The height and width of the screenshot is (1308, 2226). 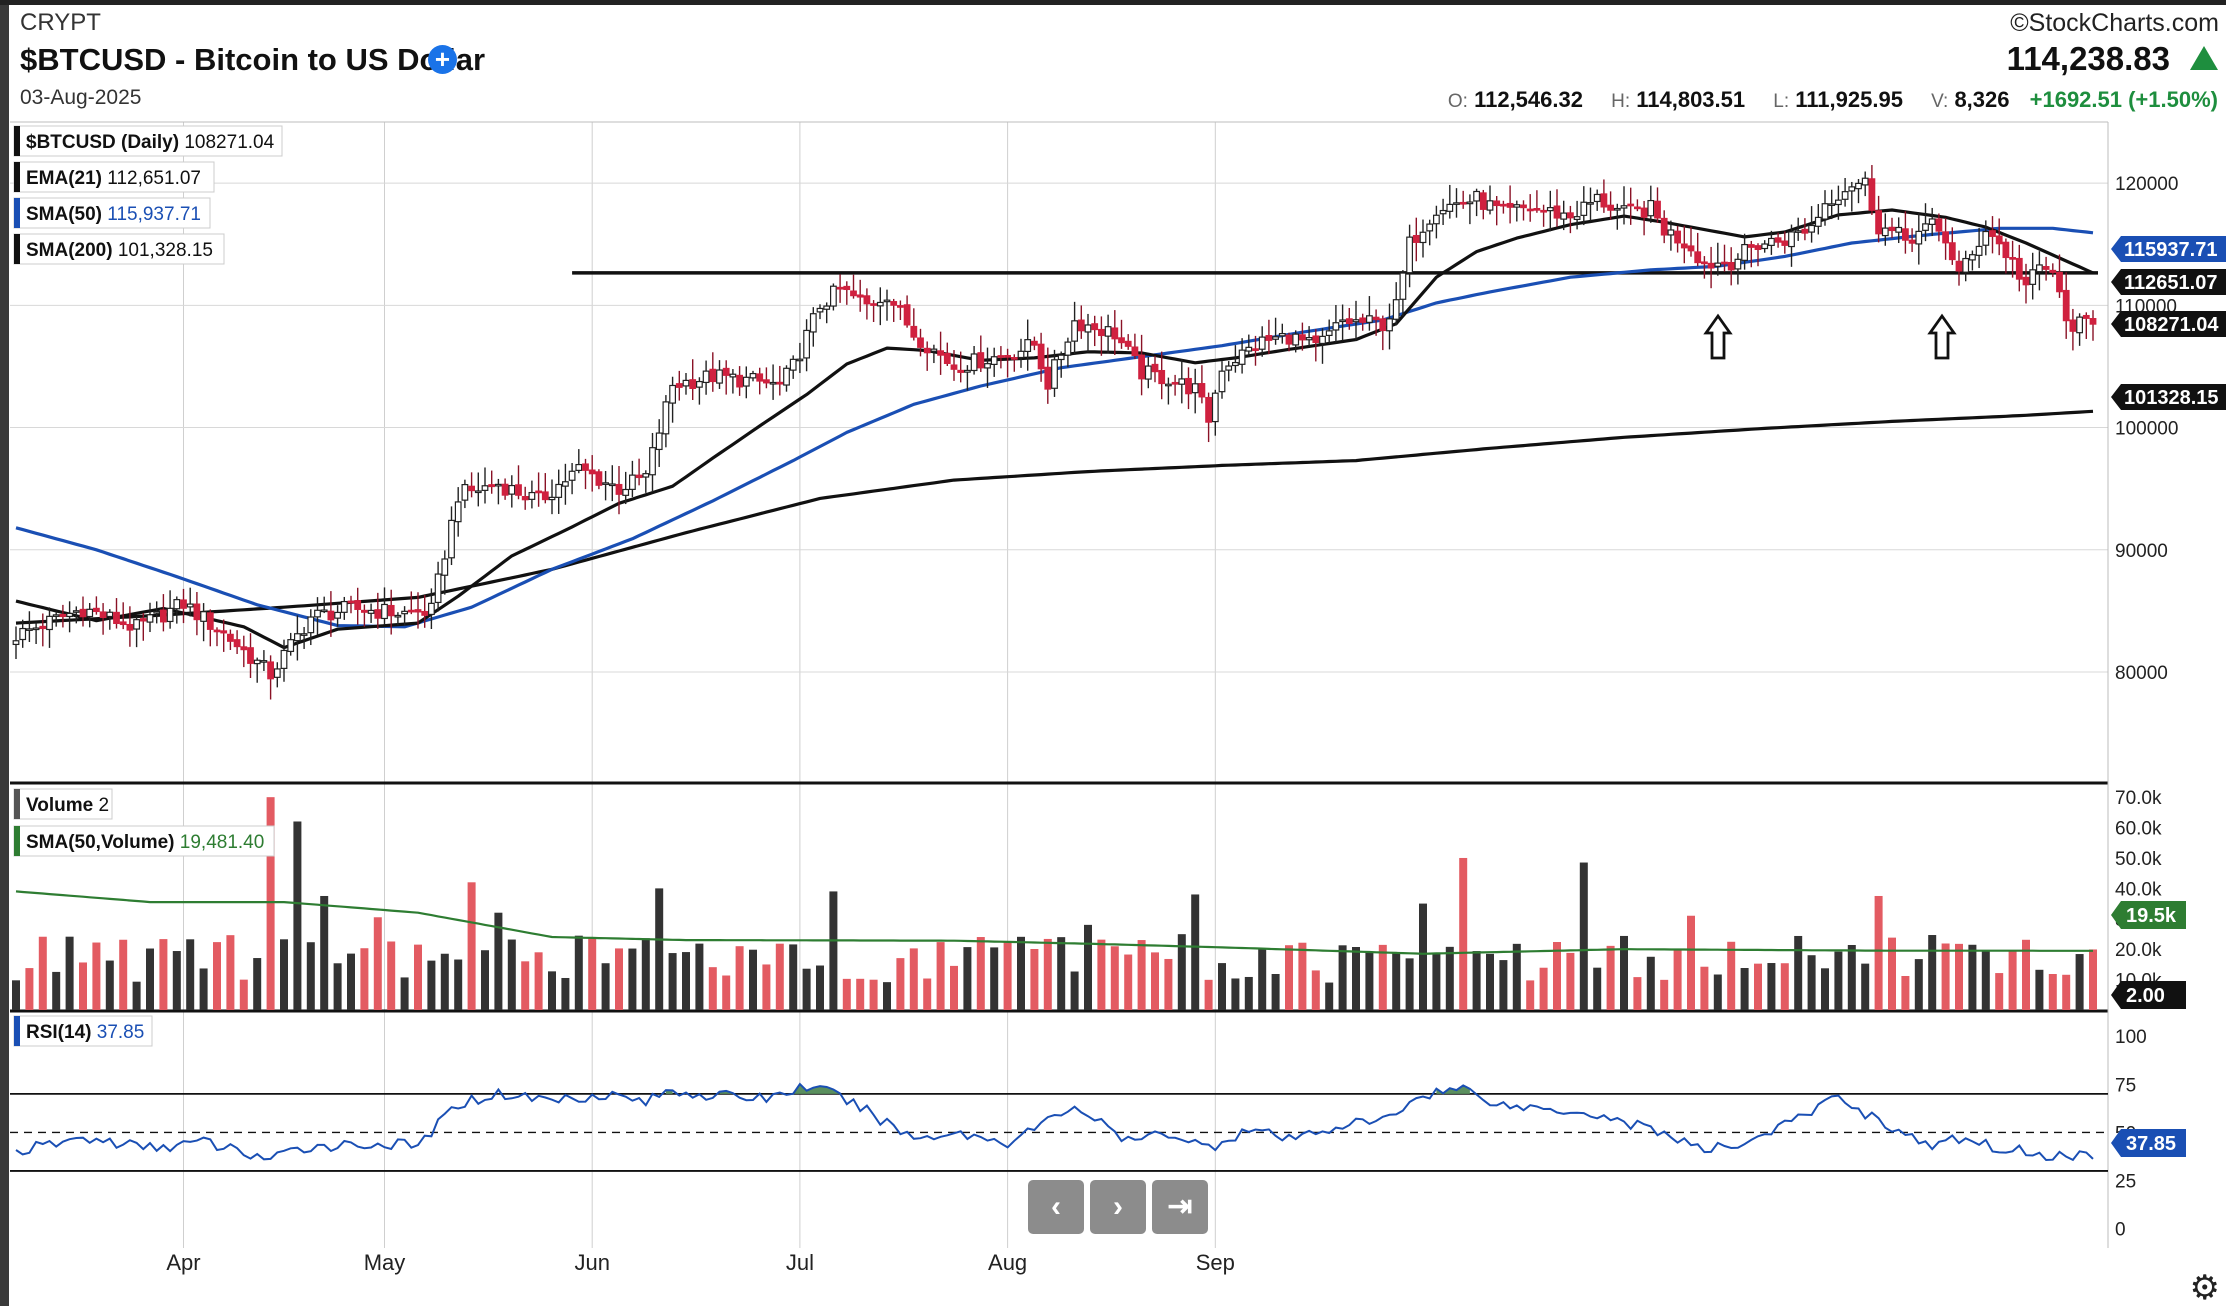 I want to click on brand-logo: ©StockCharts.com, so click(x=2114, y=23).